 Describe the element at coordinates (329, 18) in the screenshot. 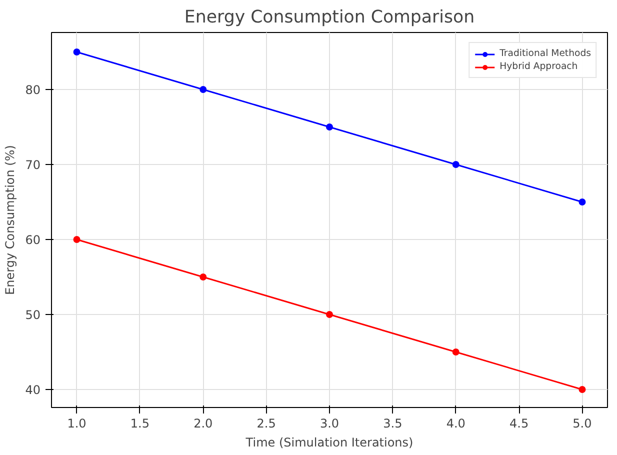

I see `chart-title: Energy Consumption Comparison` at that location.